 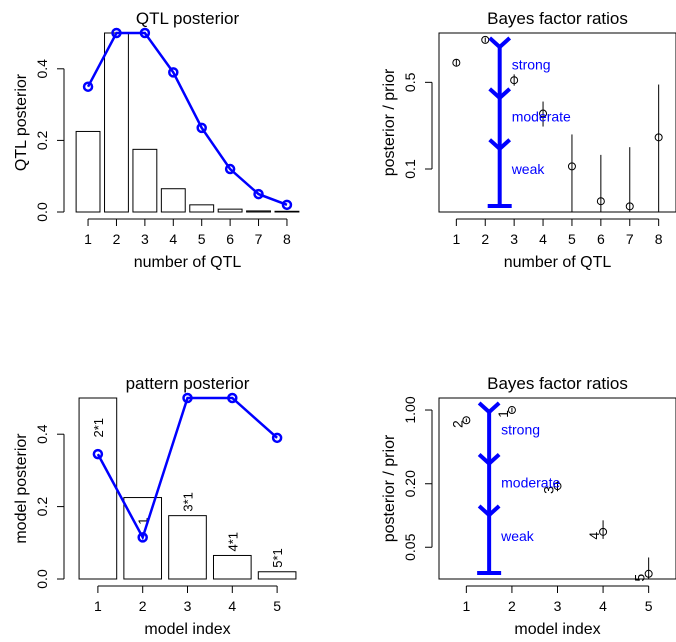 I want to click on y-tick-label: 0.05, so click(x=410, y=546).